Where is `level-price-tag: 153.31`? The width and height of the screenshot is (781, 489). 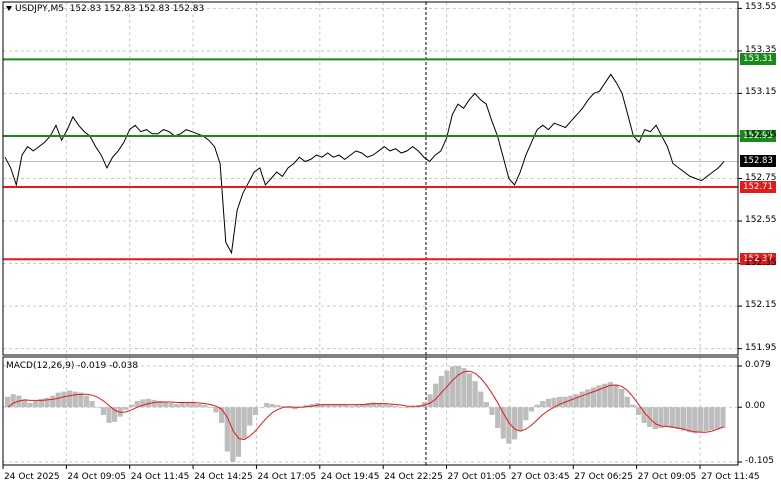
level-price-tag: 153.31 is located at coordinates (758, 59).